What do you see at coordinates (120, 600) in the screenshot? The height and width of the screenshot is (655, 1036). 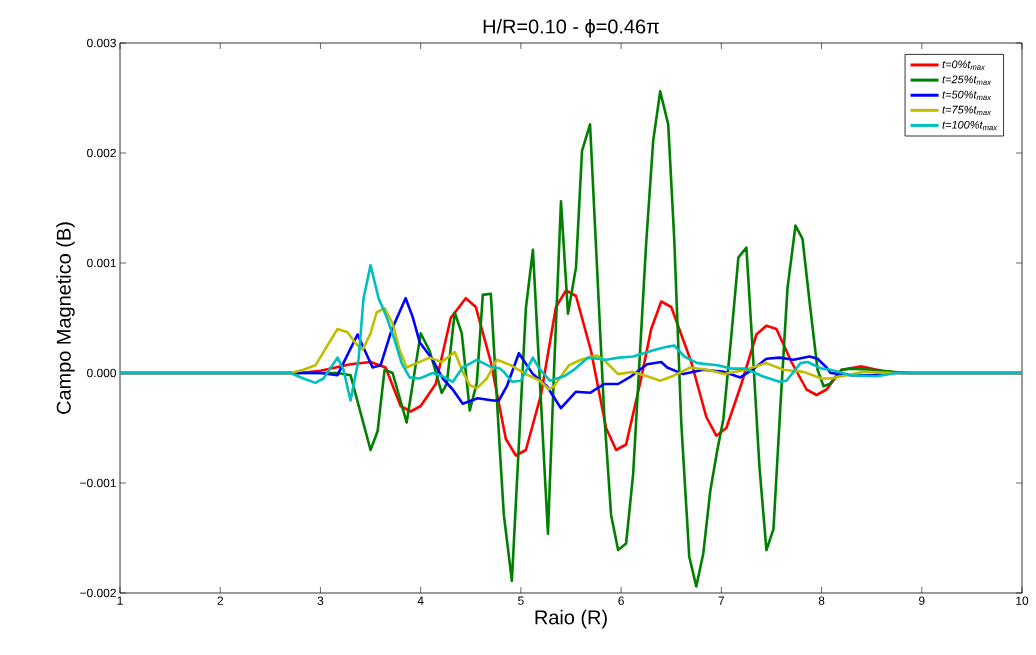 I see `x-tick-label: 1` at bounding box center [120, 600].